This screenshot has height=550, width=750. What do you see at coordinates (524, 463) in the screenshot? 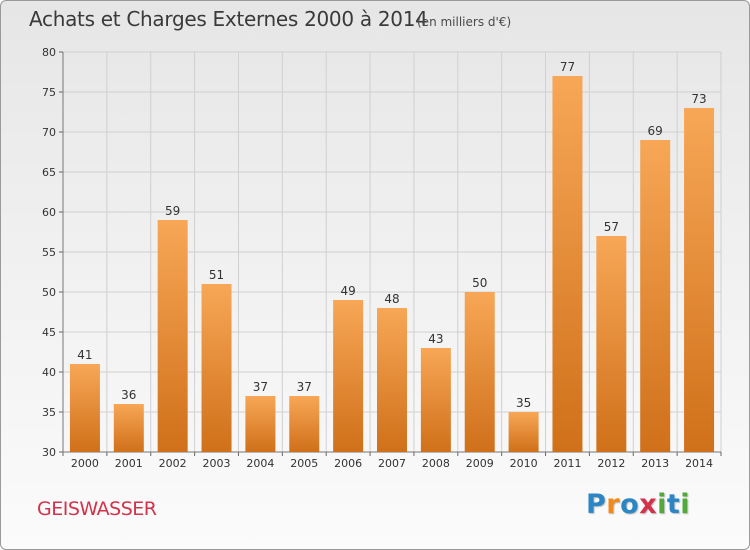
I see `x-tick-label: 2010` at bounding box center [524, 463].